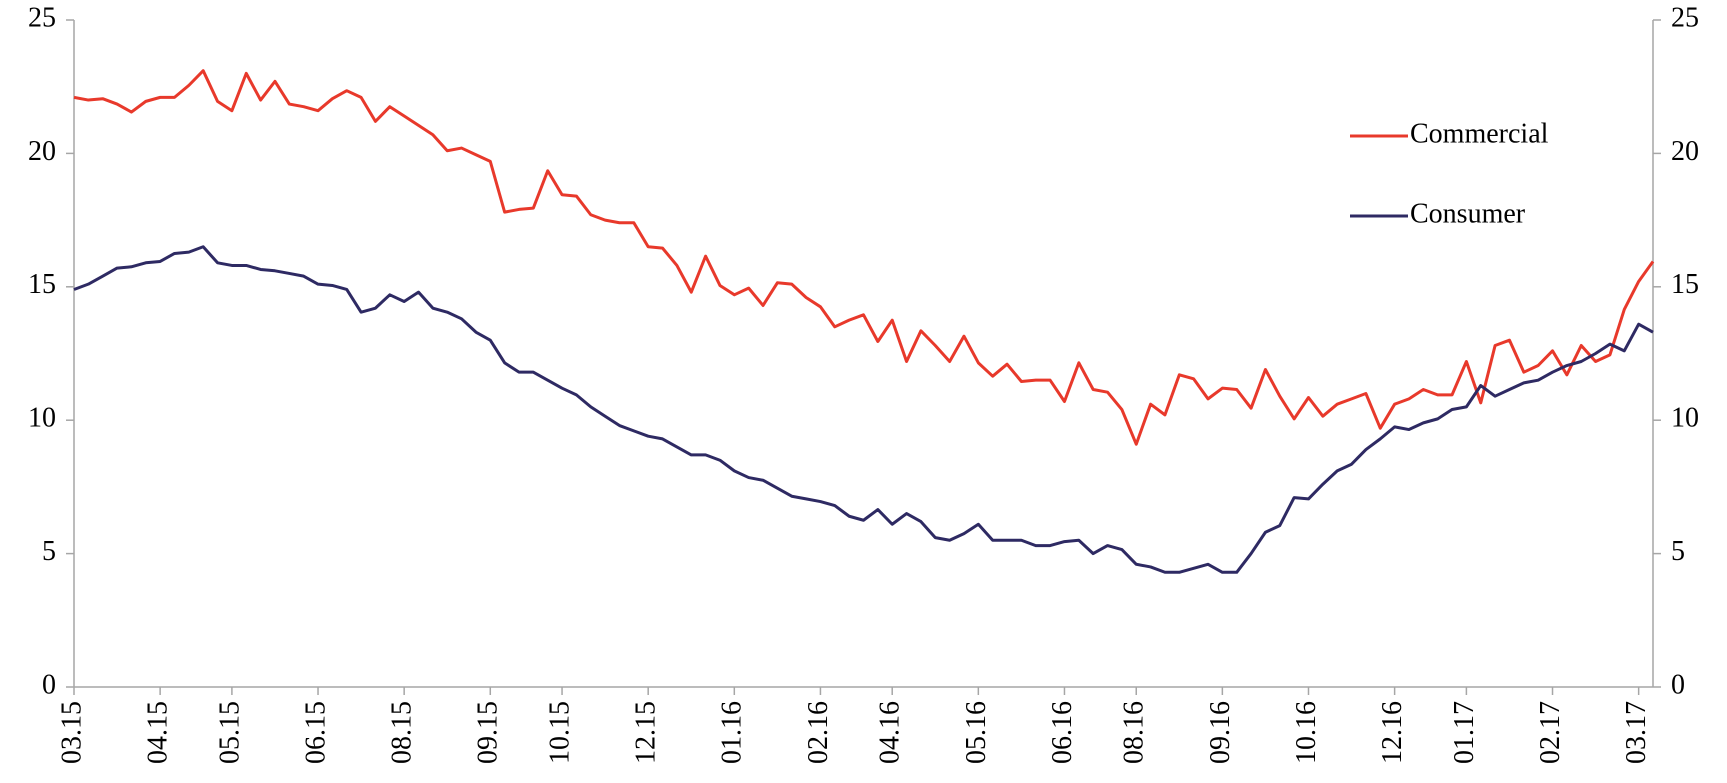  I want to click on x-tick-label: 10.16, so click(1306, 732).